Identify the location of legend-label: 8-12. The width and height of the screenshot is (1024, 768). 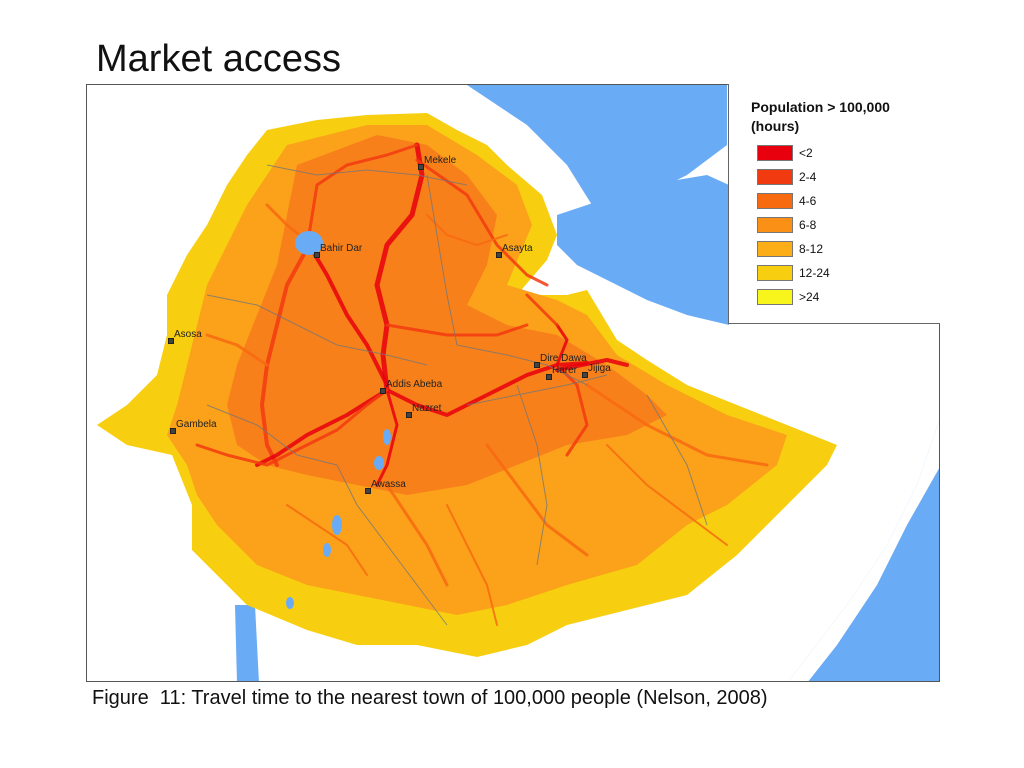
(811, 249).